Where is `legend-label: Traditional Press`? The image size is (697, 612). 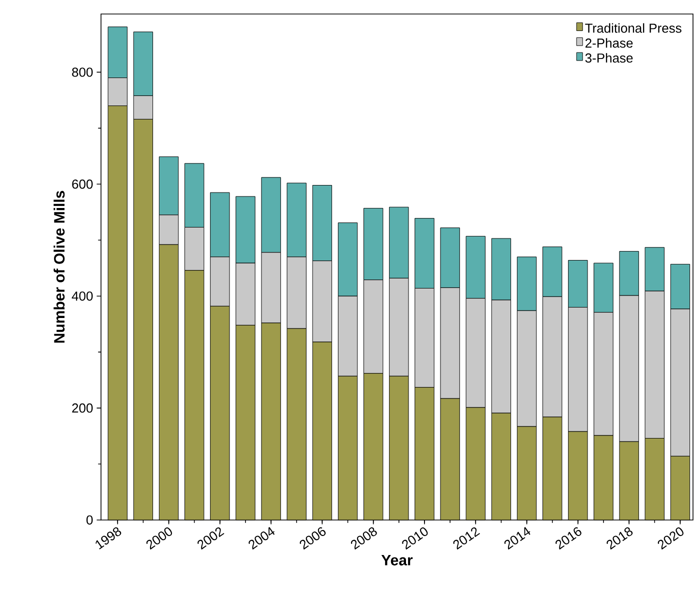
legend-label: Traditional Press is located at coordinates (633, 28).